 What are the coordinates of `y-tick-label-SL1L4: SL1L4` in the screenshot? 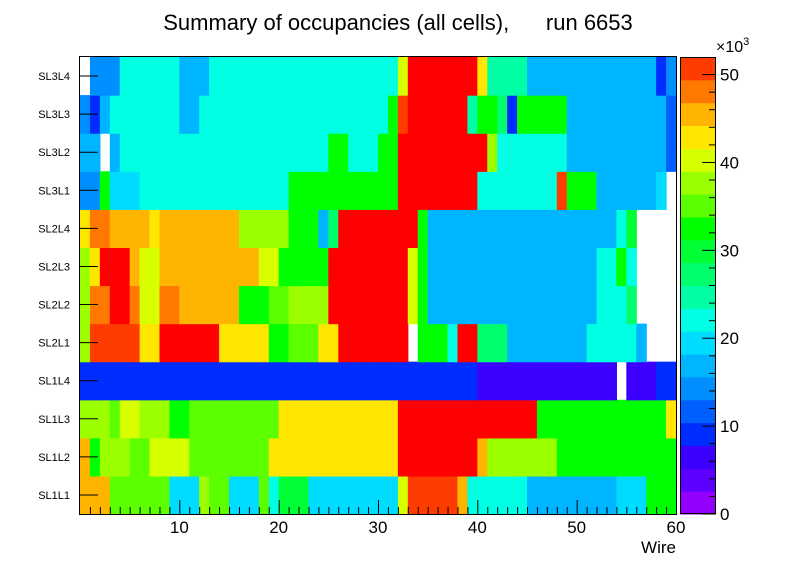 It's located at (54, 382).